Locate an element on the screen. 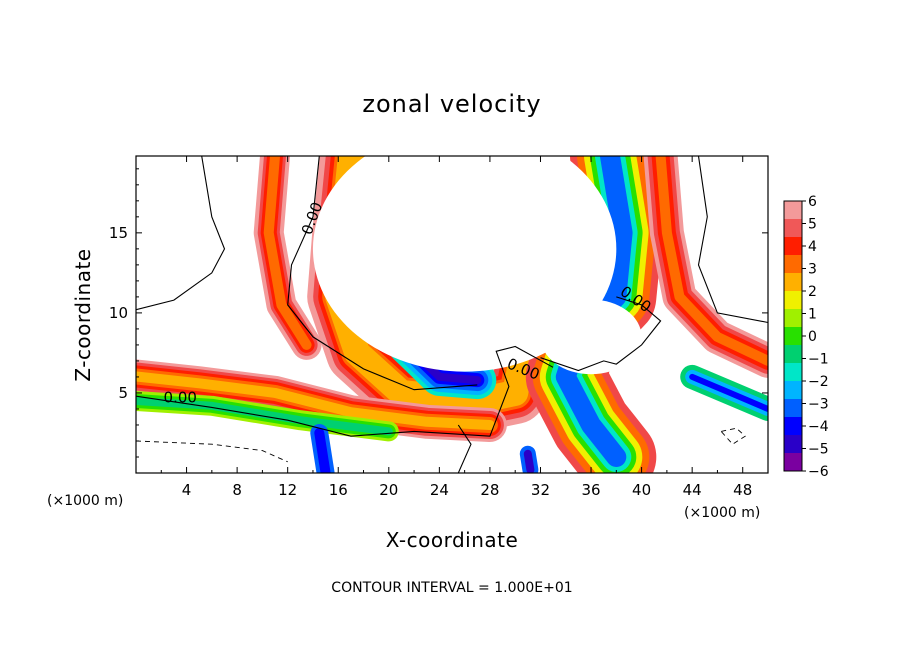 This screenshot has width=904, height=654. x-tick-label: 32 is located at coordinates (540, 490).